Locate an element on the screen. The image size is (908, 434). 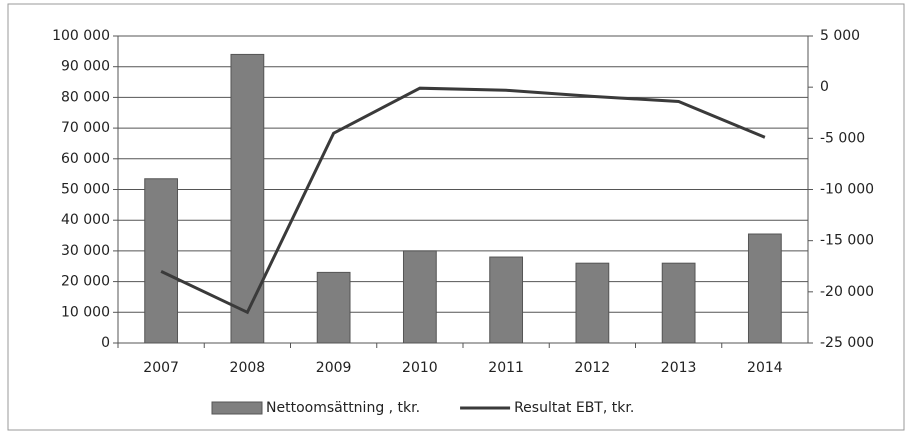
y-tick-label: 10 000 is located at coordinates (85, 312).